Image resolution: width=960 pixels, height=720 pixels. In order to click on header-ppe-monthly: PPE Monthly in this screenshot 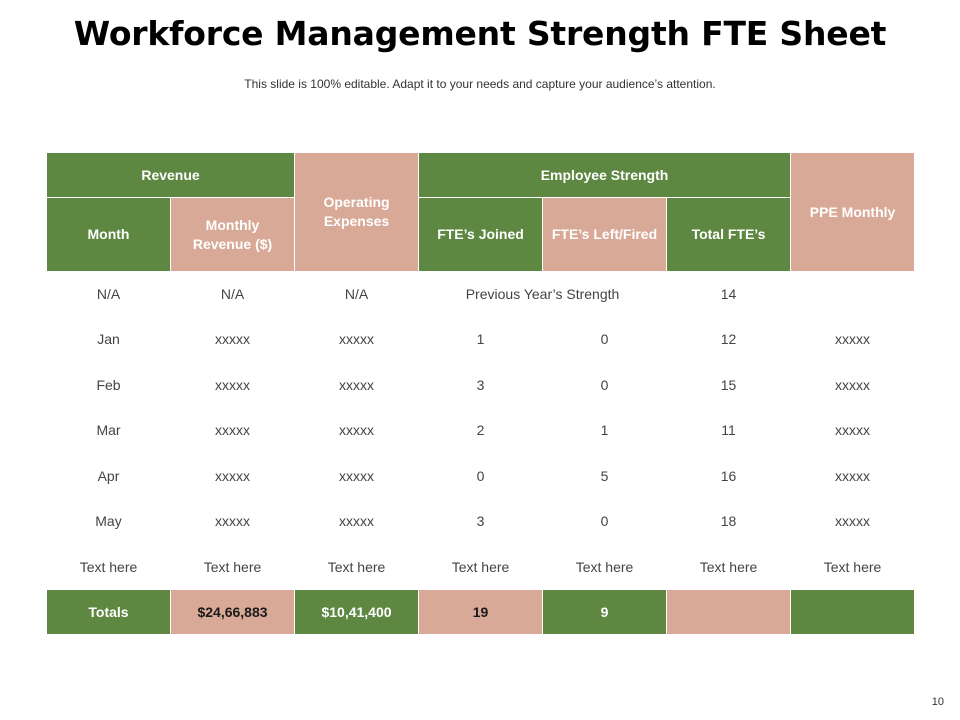, I will do `click(853, 212)`.